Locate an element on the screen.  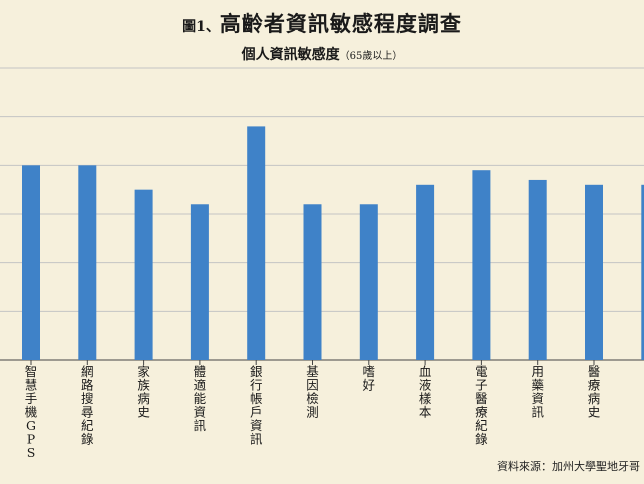
chart-title-prefix: 圖1、 is located at coordinates (201, 27).